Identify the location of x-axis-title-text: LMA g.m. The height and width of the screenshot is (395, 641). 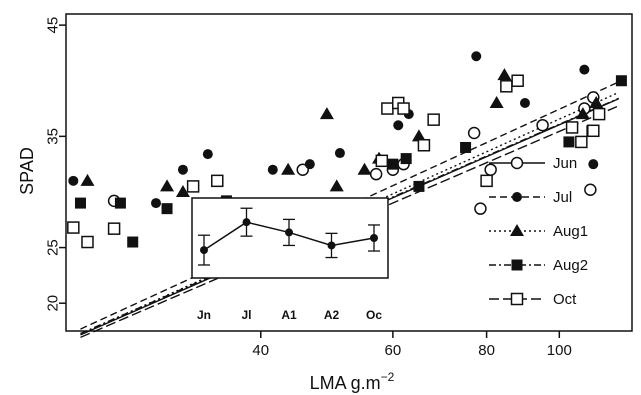
(345, 383).